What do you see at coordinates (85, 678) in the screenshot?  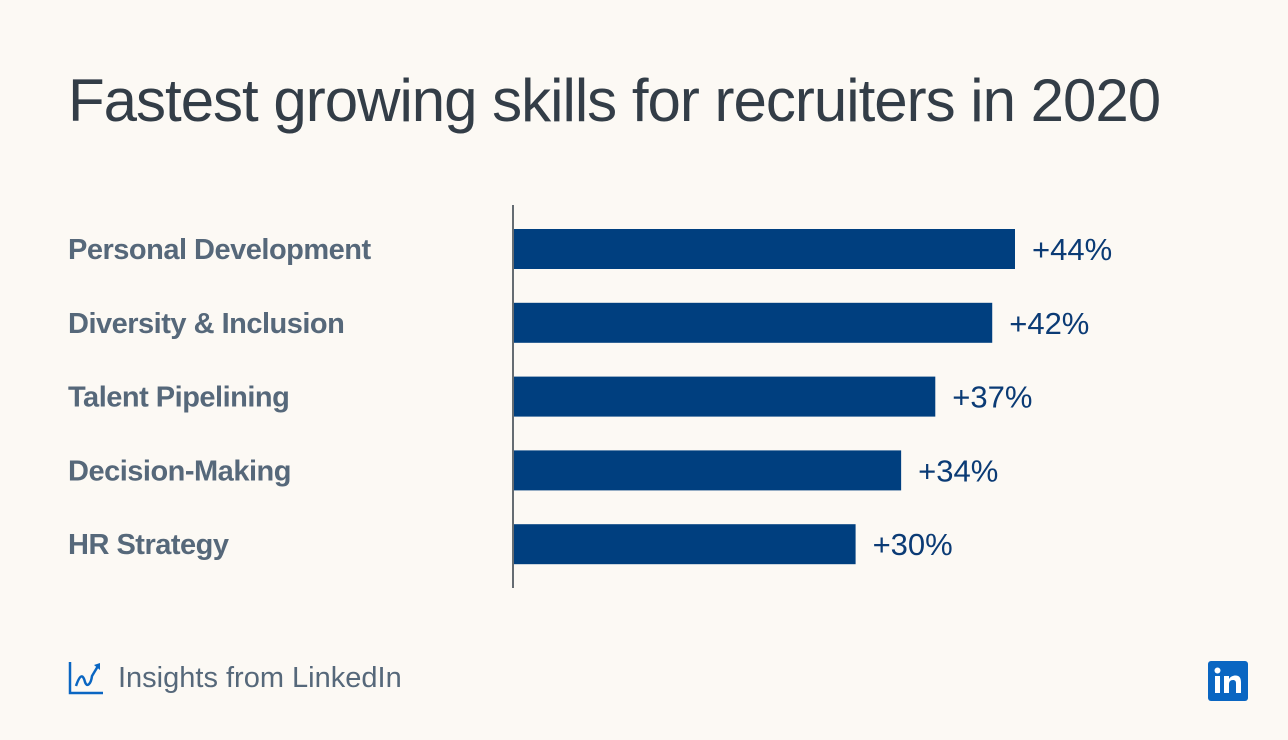 I see `trend-chart-icon` at bounding box center [85, 678].